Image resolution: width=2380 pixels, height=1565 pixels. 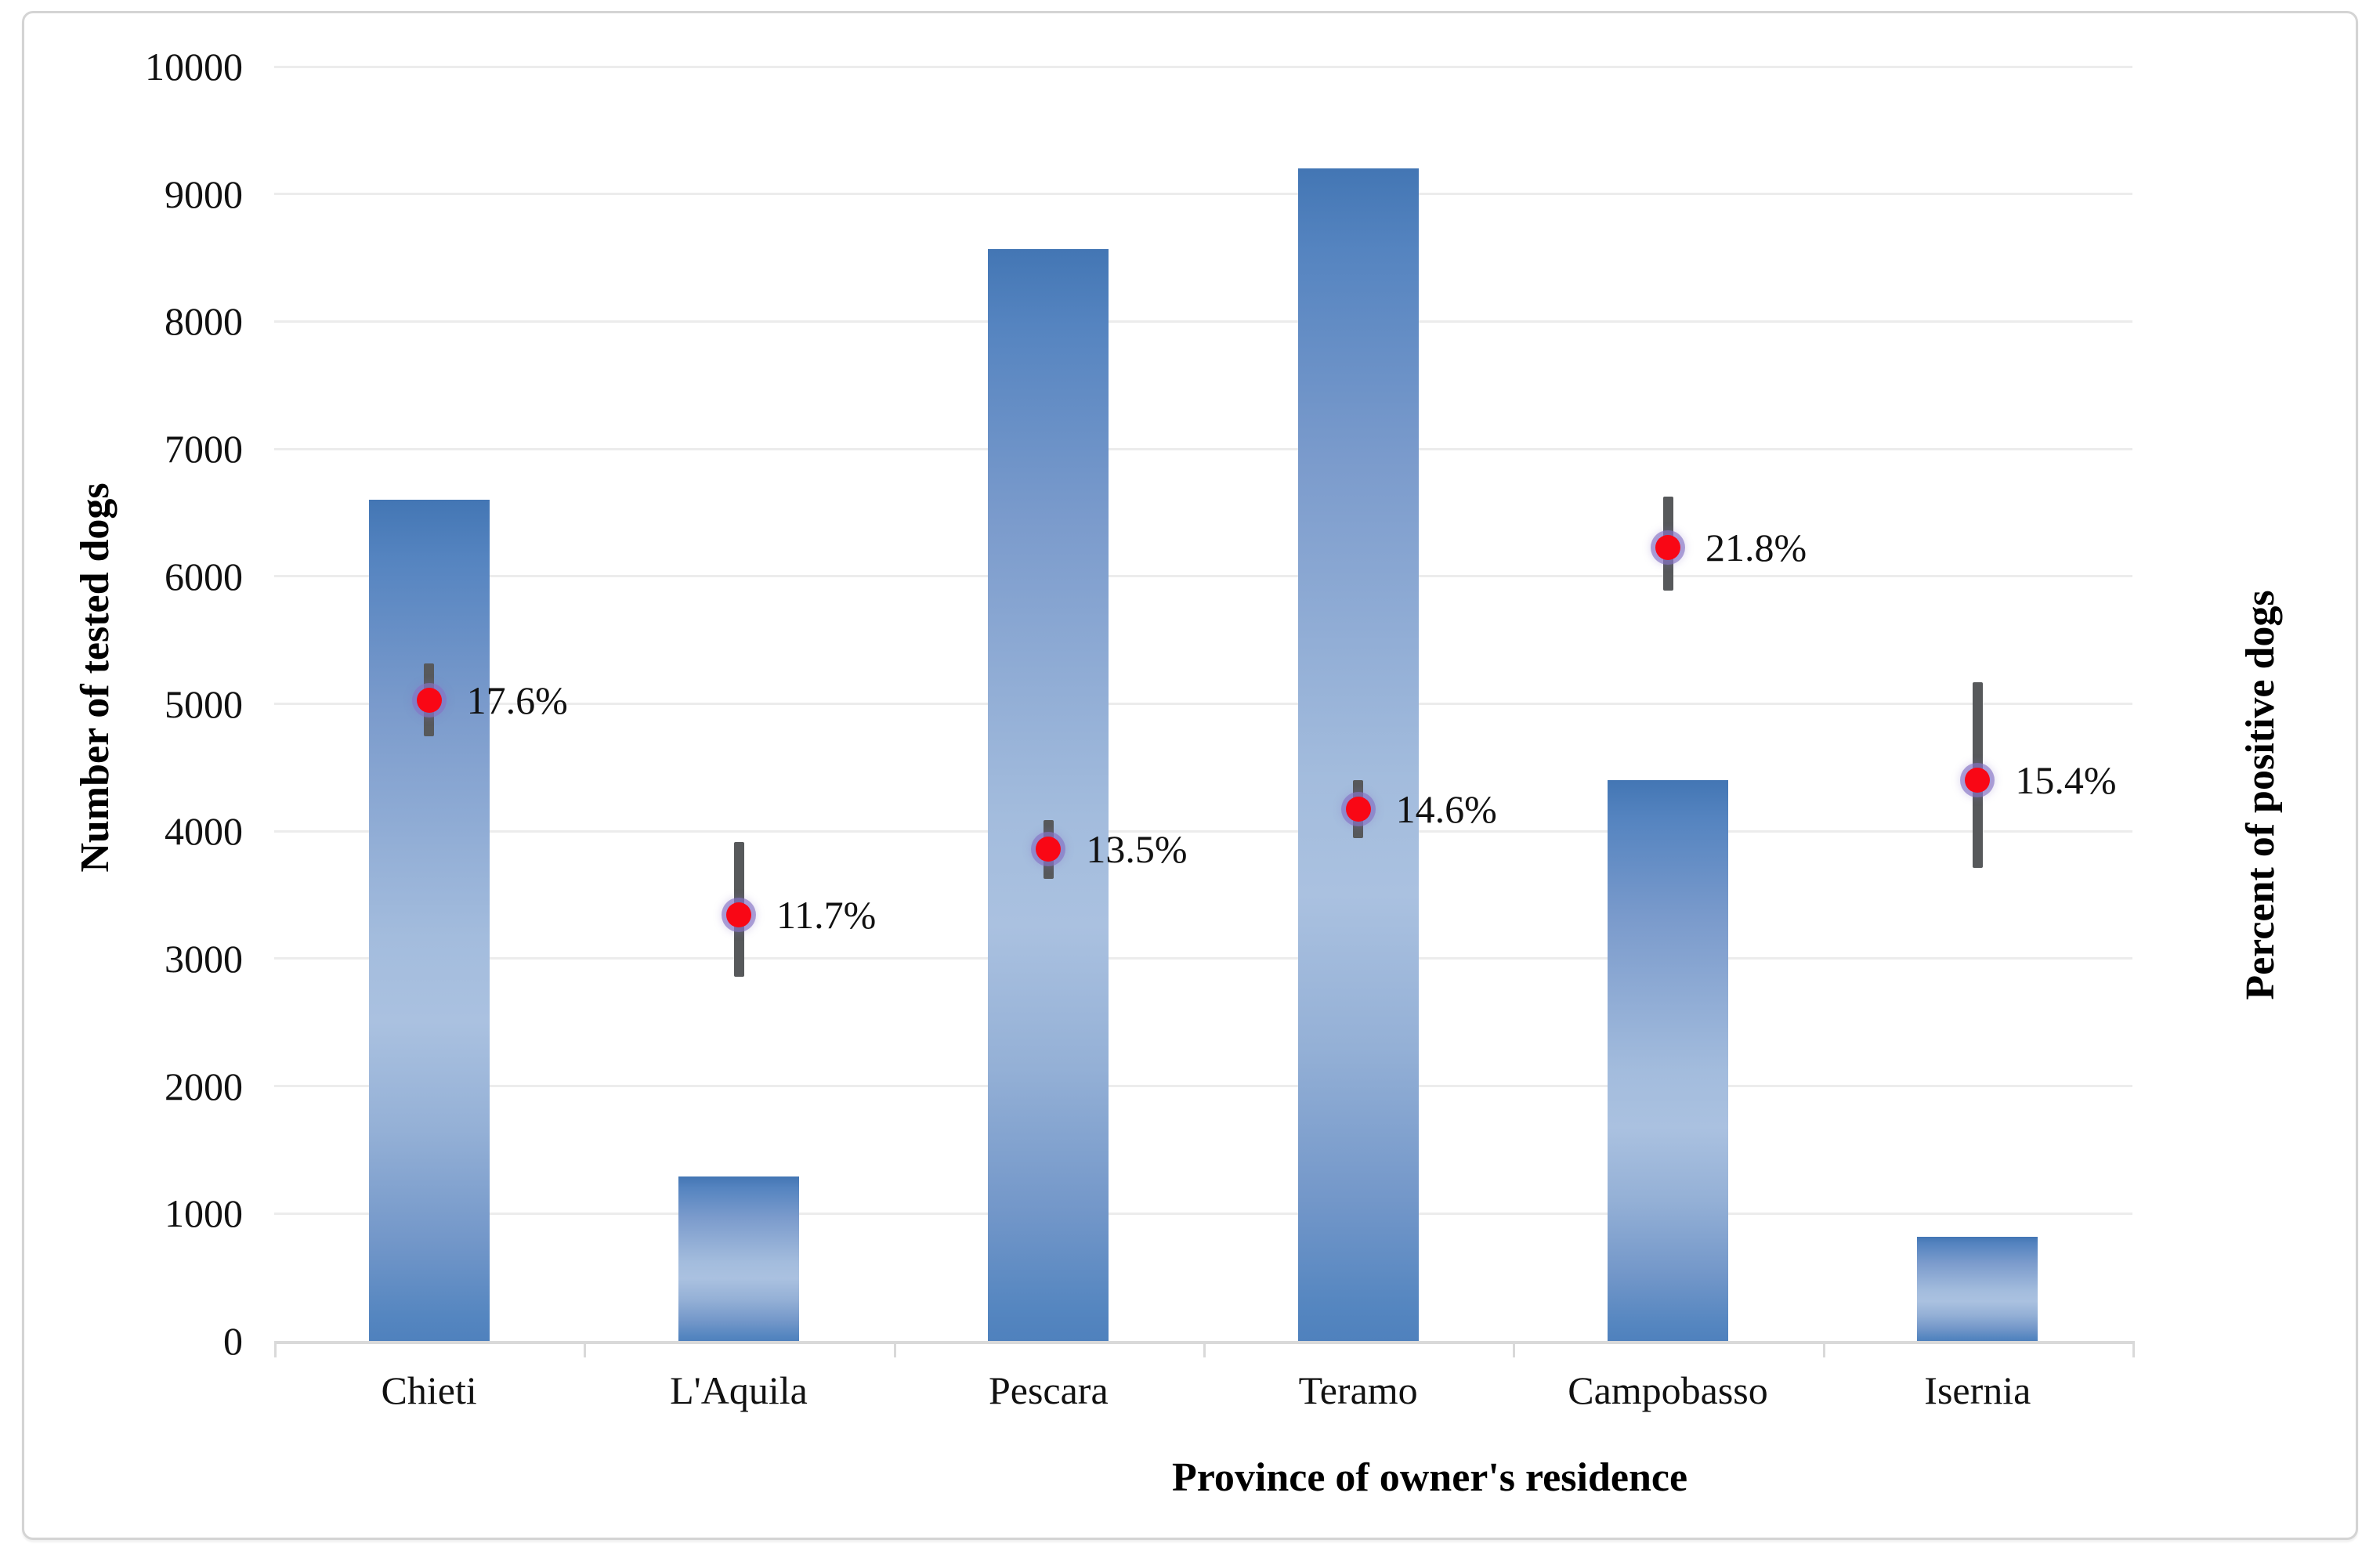 I want to click on x-category-label: Chieti, so click(x=429, y=1390).